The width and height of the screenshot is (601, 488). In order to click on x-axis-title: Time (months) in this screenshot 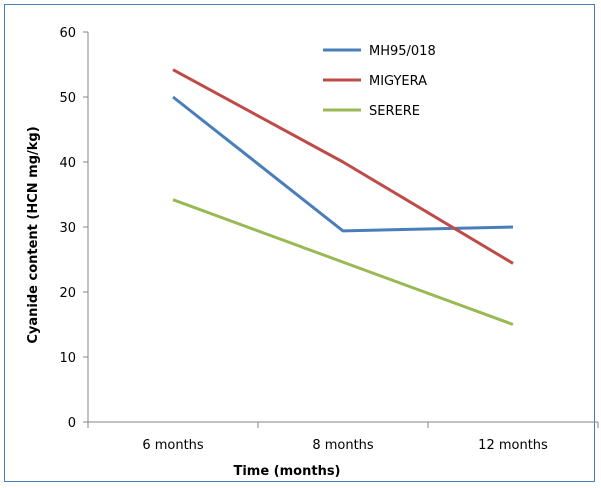, I will do `click(286, 471)`.